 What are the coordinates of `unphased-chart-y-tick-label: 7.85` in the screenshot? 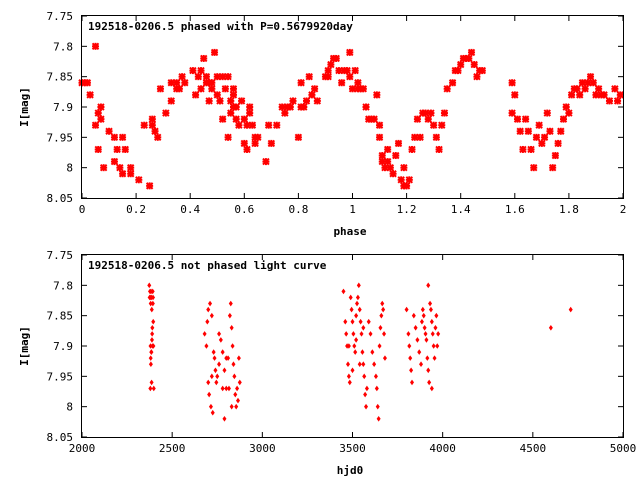 It's located at (60, 316).